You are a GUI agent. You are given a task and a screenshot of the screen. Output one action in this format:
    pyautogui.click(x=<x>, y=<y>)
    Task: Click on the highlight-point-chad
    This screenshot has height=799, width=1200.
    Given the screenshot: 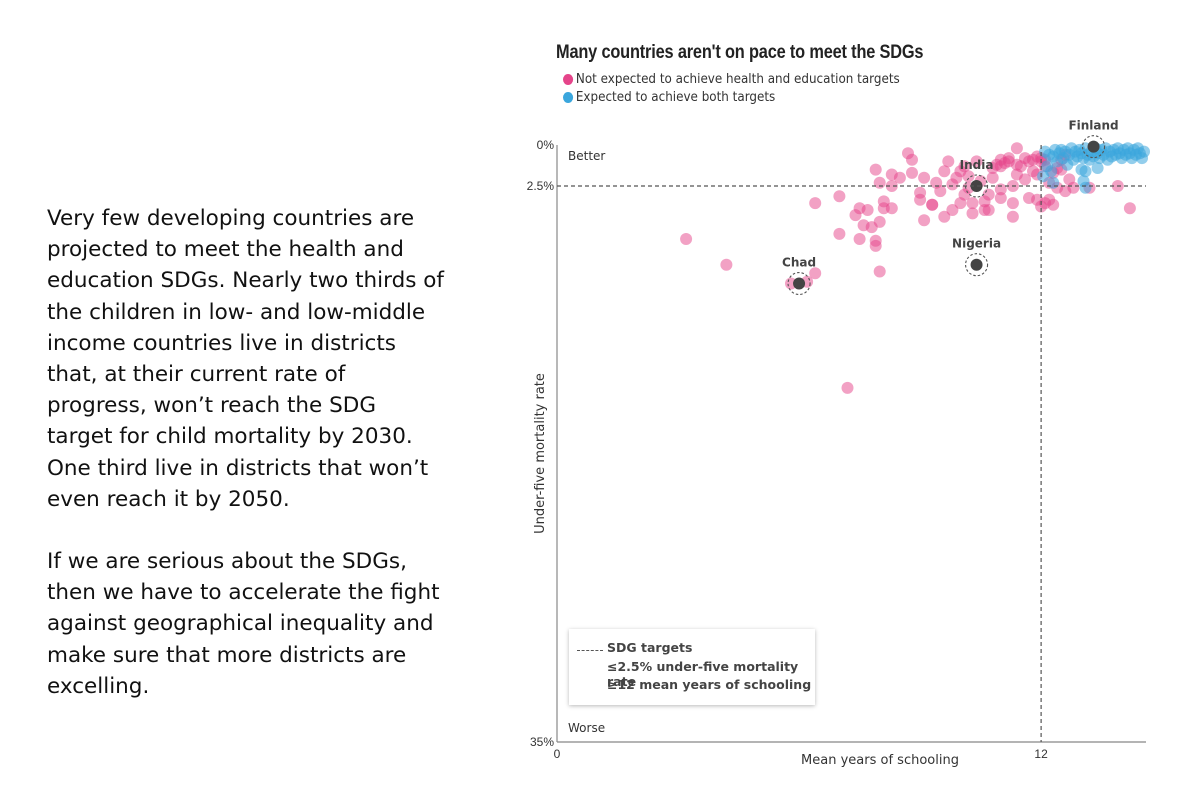 What is the action you would take?
    pyautogui.click(x=799, y=283)
    